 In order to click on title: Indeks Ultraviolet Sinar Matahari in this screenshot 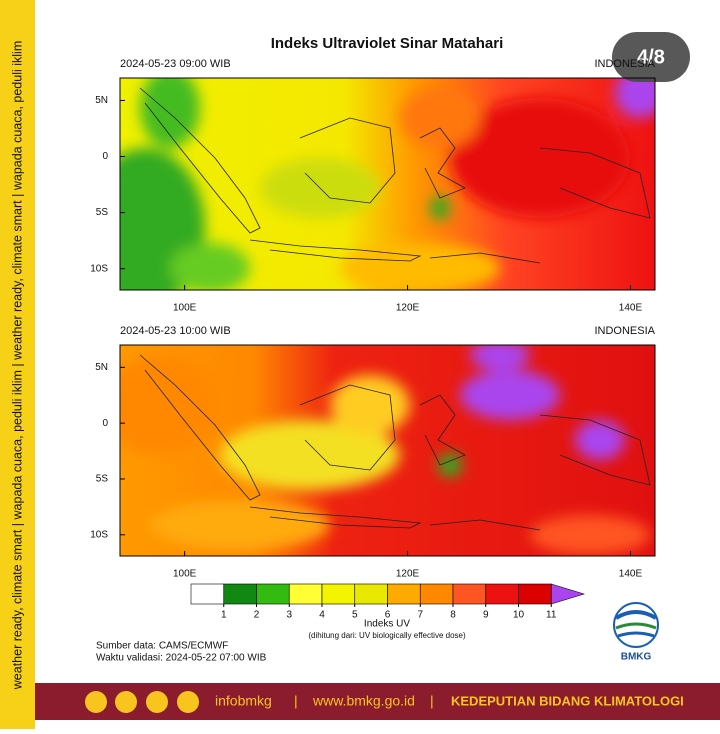, I will do `click(387, 43)`.